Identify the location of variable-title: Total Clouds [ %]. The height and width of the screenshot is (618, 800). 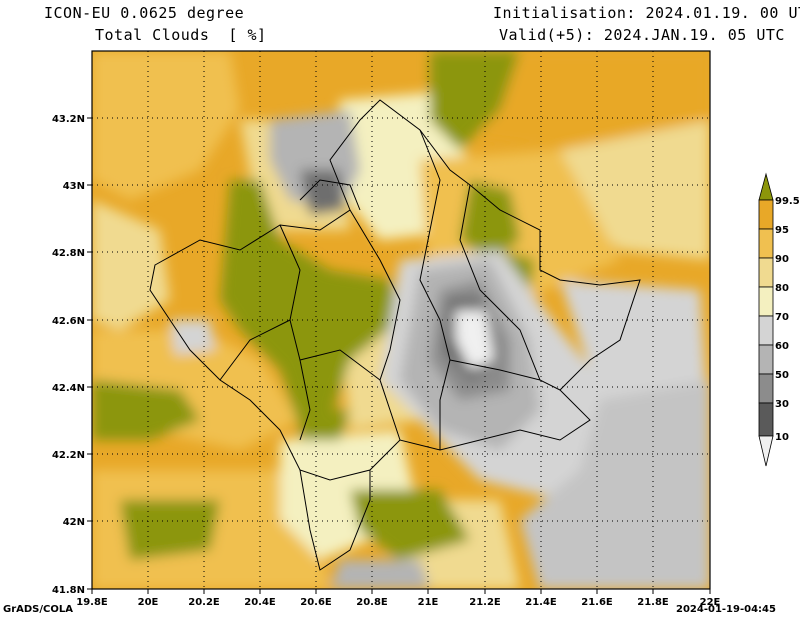
(181, 35).